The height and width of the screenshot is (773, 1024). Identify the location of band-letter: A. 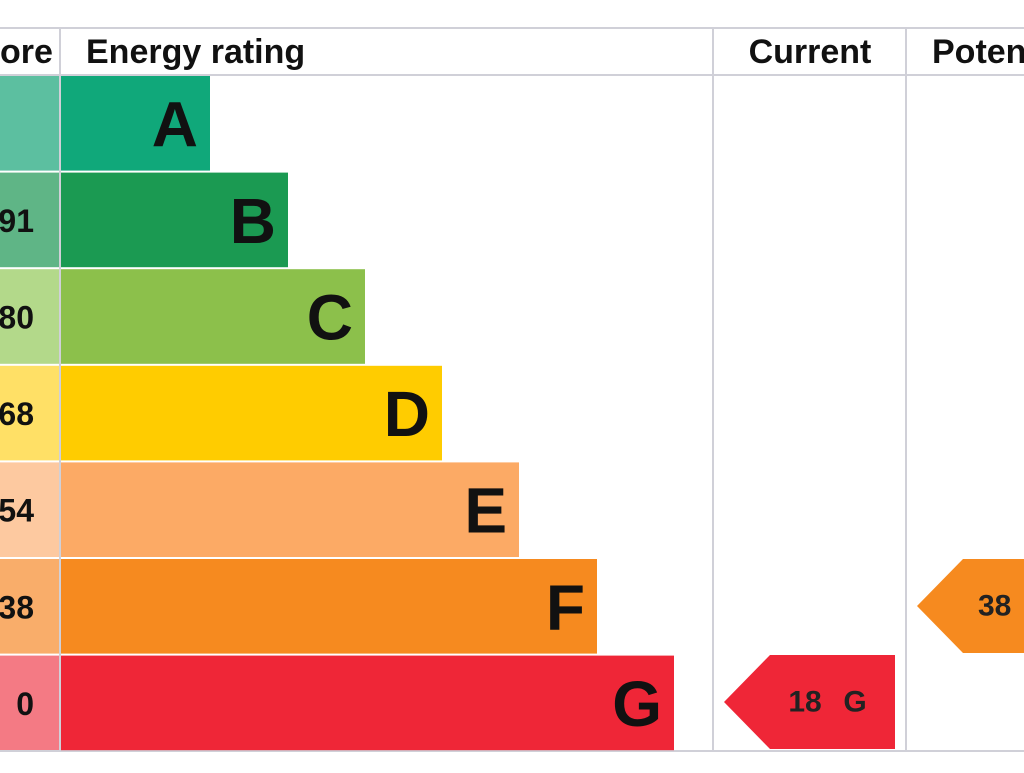
(175, 124).